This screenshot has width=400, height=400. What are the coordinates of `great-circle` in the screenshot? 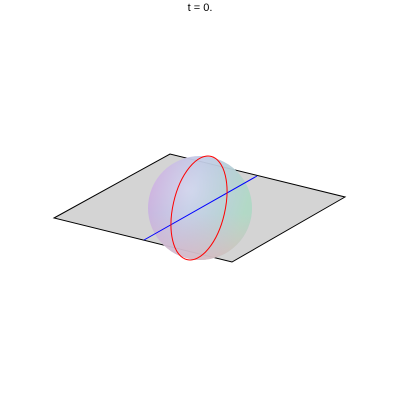 It's located at (199, 208).